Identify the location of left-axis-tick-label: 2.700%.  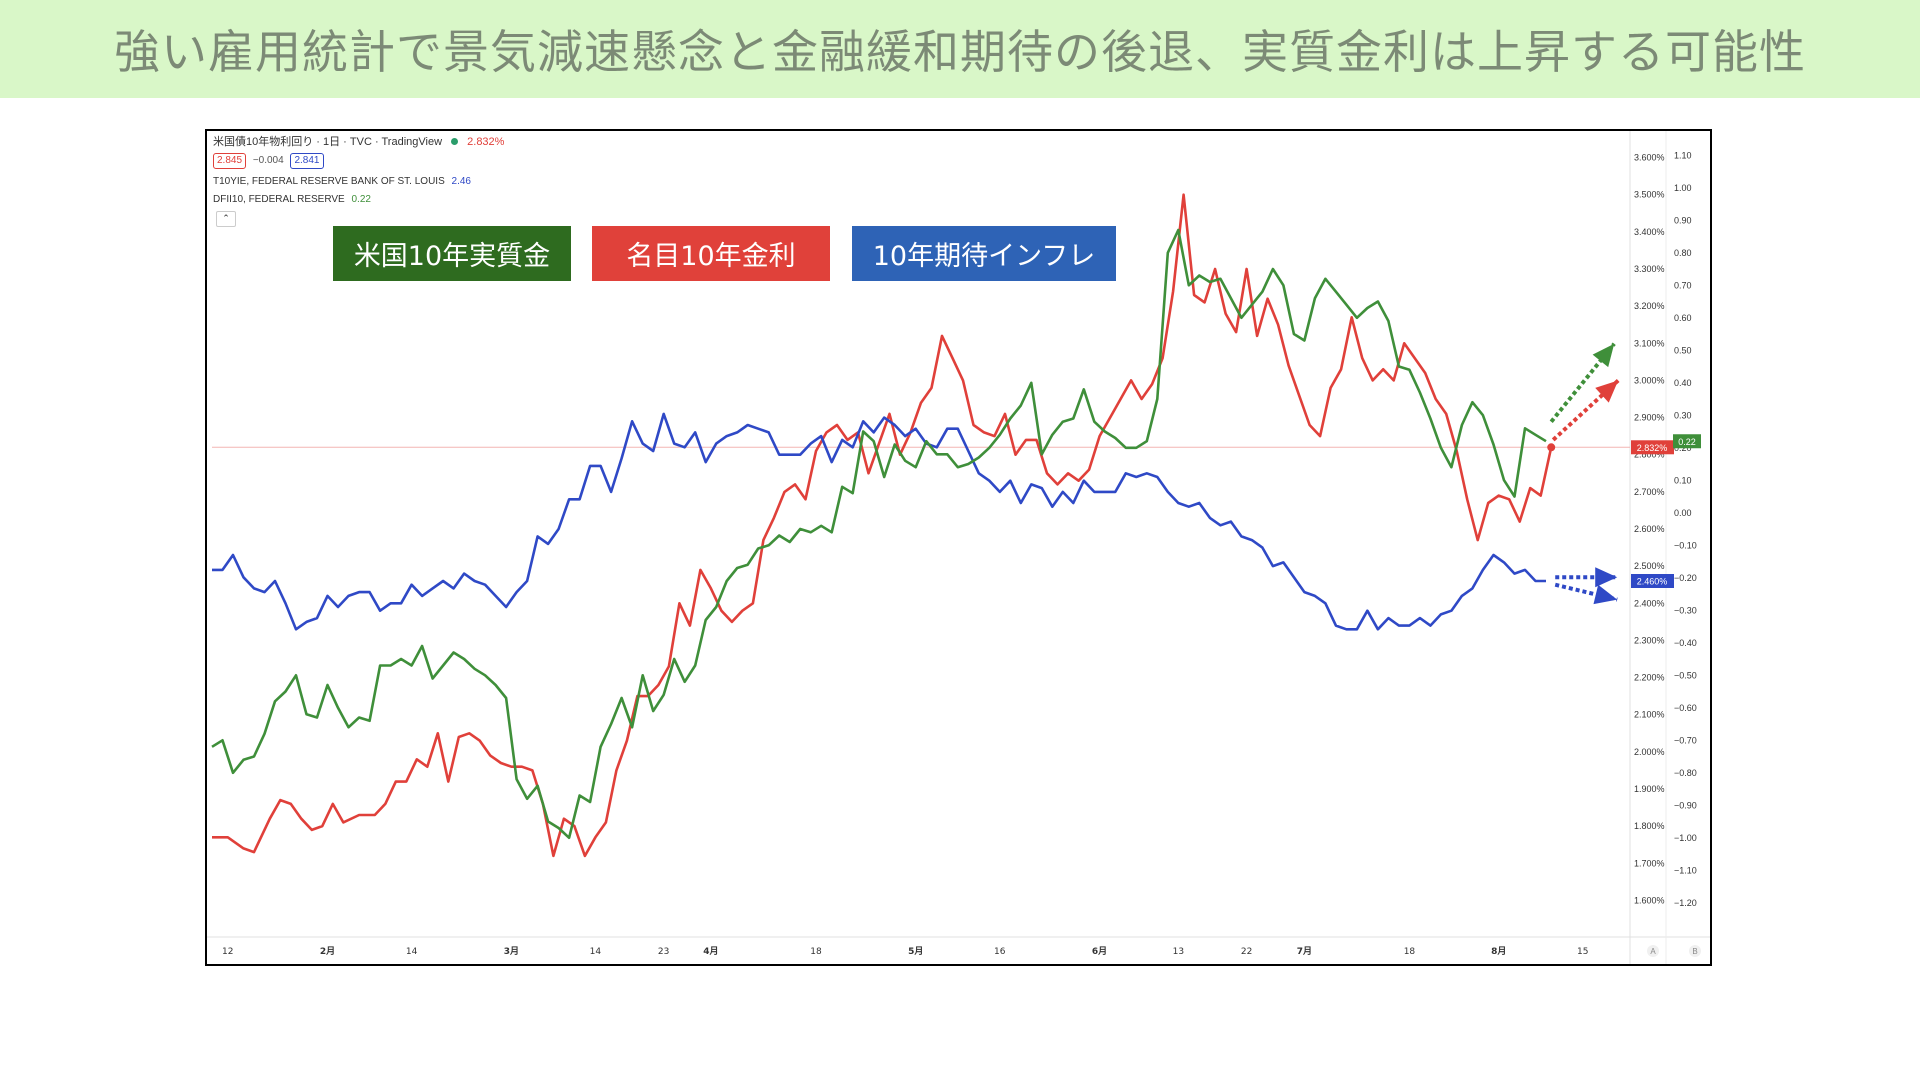
(1649, 492).